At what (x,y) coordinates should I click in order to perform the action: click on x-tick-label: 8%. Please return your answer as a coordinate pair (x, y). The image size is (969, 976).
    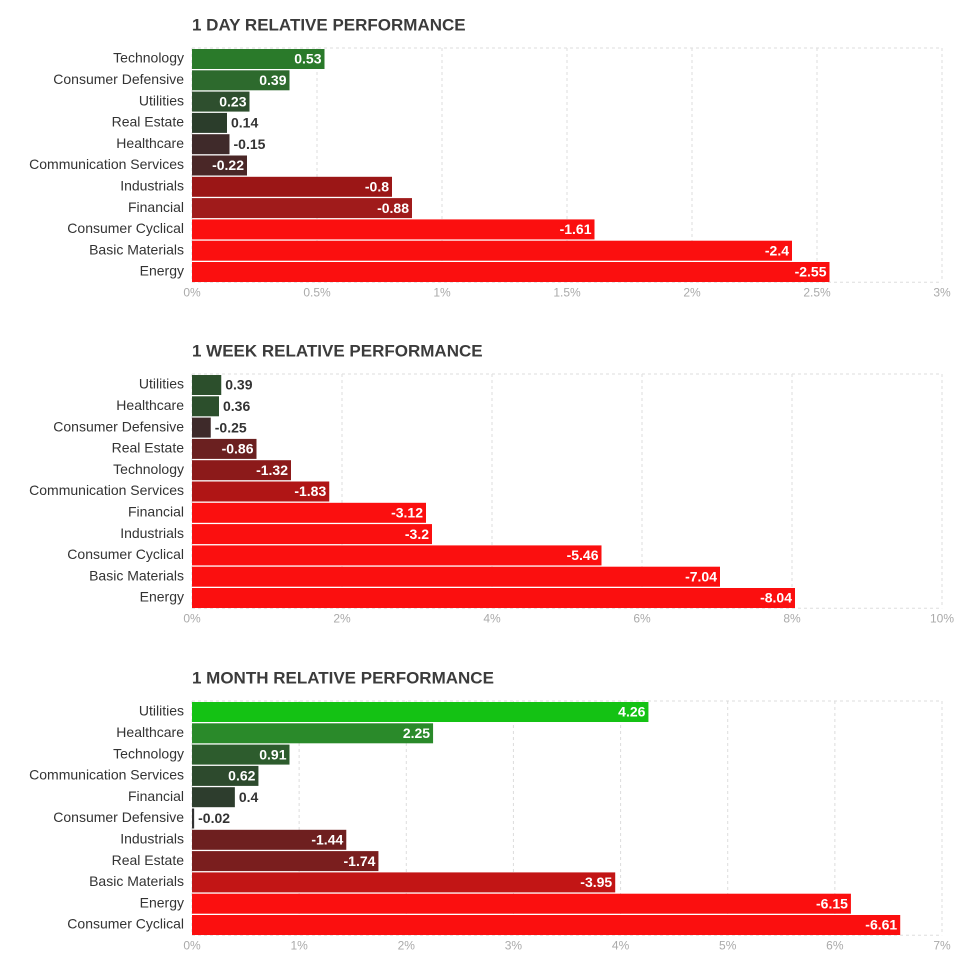
    Looking at the image, I should click on (792, 618).